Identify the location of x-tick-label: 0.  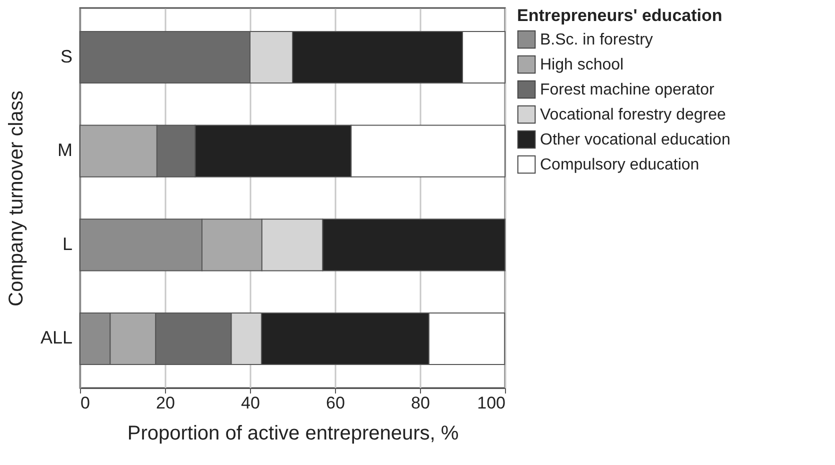
(85, 403).